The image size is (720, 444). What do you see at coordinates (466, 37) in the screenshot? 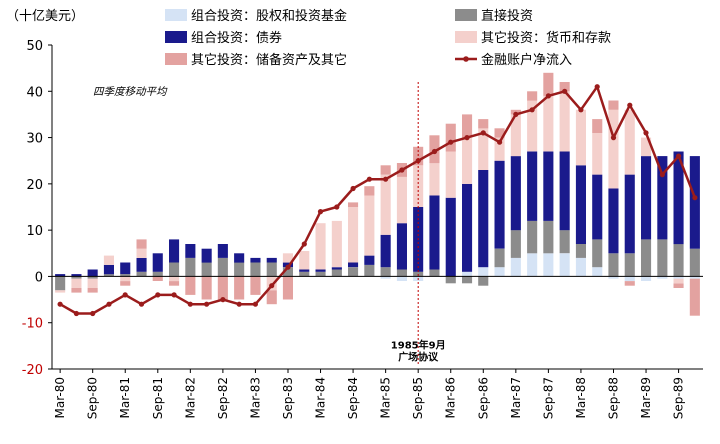
I see `legend-swatch-deposits` at bounding box center [466, 37].